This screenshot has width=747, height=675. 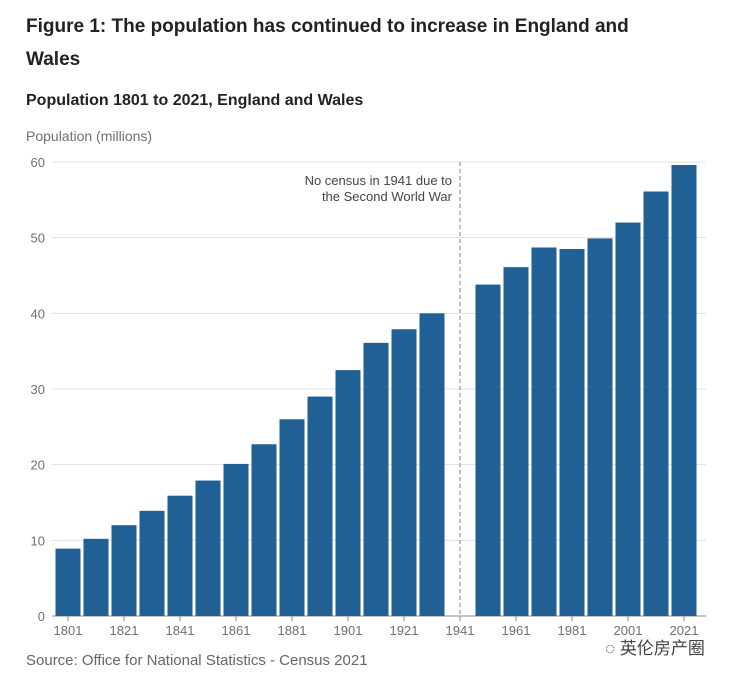 What do you see at coordinates (387, 196) in the screenshot?
I see `annotation-text: the Second World War` at bounding box center [387, 196].